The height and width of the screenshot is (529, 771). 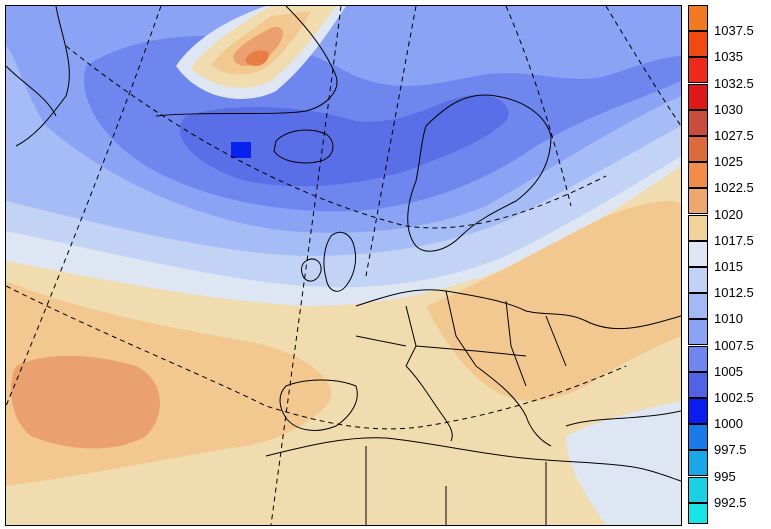 I want to click on legend-label: 1017.5, so click(x=734, y=240).